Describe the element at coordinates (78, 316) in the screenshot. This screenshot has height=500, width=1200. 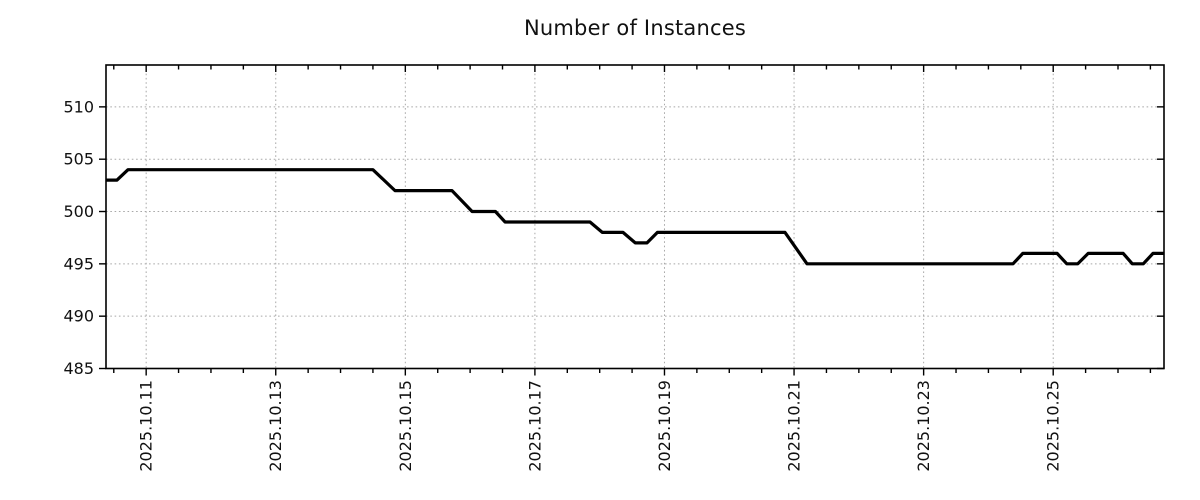
I see `y-tick-label: 490` at that location.